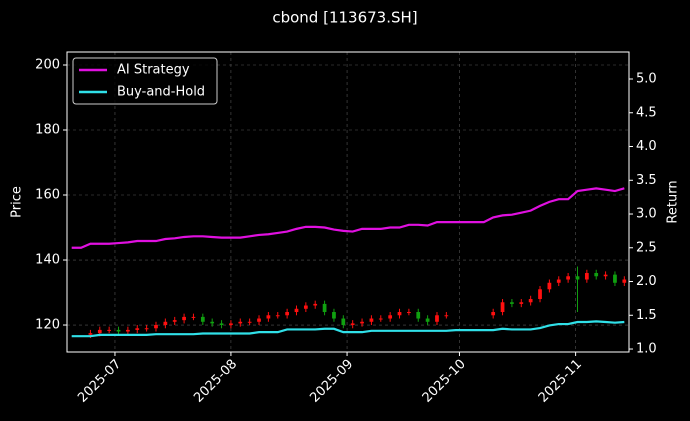 Image resolution: width=690 pixels, height=421 pixels. What do you see at coordinates (161, 92) in the screenshot?
I see `legend-label: Buy-and-Hold` at bounding box center [161, 92].